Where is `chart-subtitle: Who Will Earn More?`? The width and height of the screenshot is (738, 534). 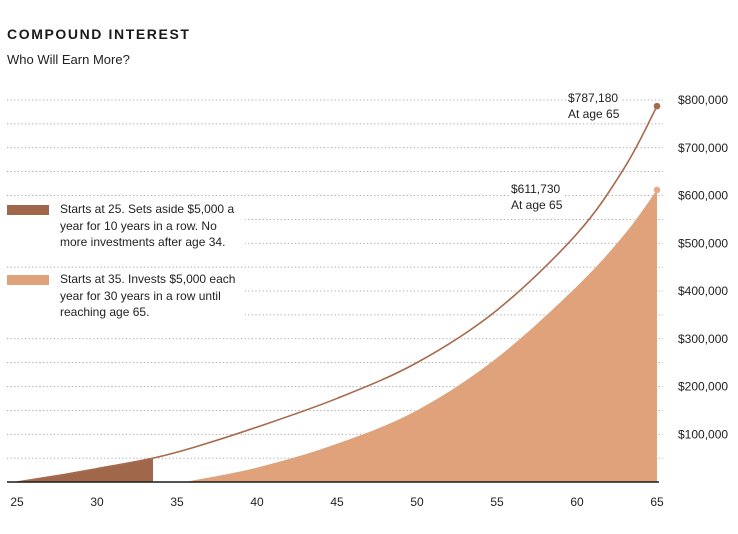 chart-subtitle: Who Will Earn More? is located at coordinates (68, 59).